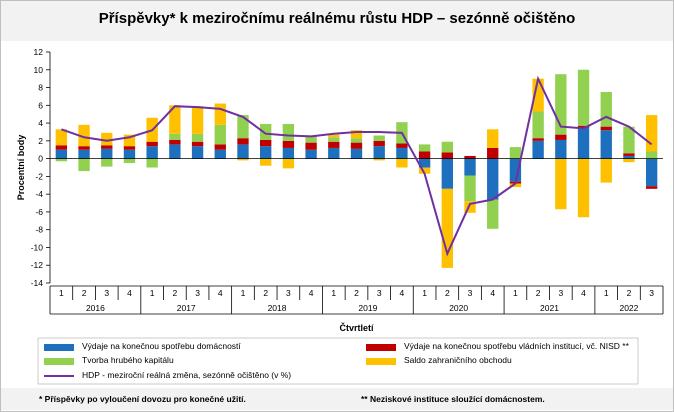  What do you see at coordinates (367, 308) in the screenshot?
I see `x-tick-label-year: 2019` at bounding box center [367, 308].